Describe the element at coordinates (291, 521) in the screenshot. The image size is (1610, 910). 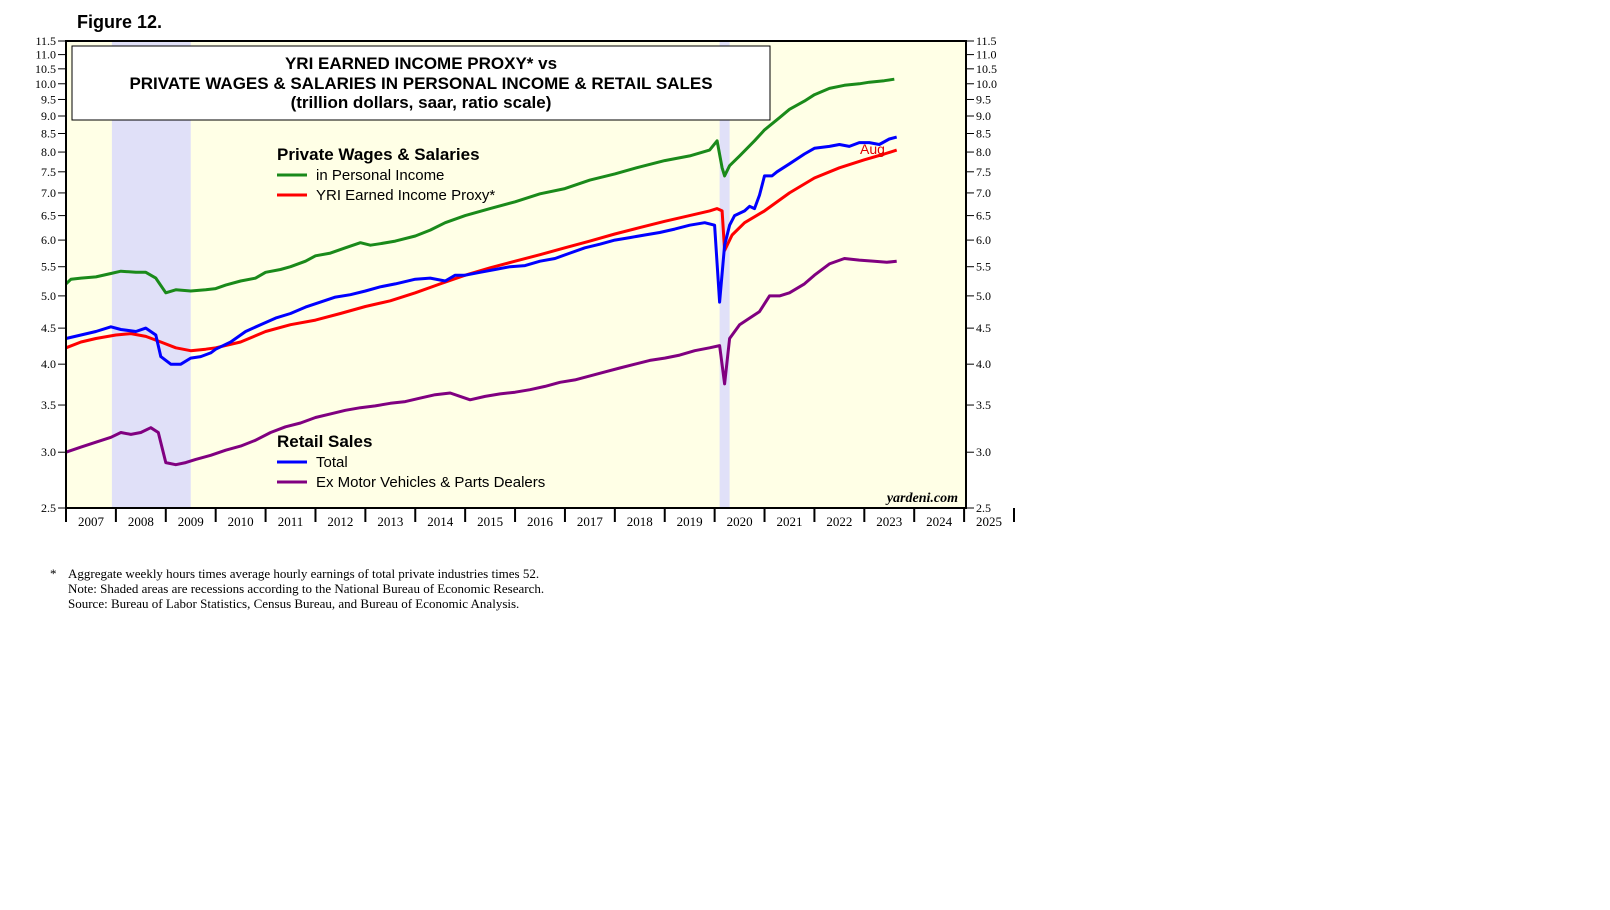
I see `x-tick-label: 2011` at that location.